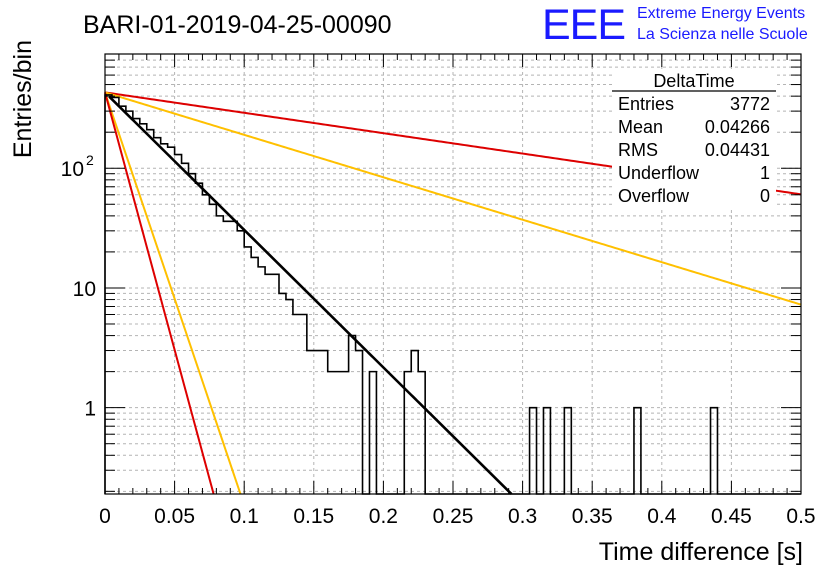 This screenshot has height=572, width=836. What do you see at coordinates (654, 196) in the screenshot?
I see `stats-row-label: Overflow` at bounding box center [654, 196].